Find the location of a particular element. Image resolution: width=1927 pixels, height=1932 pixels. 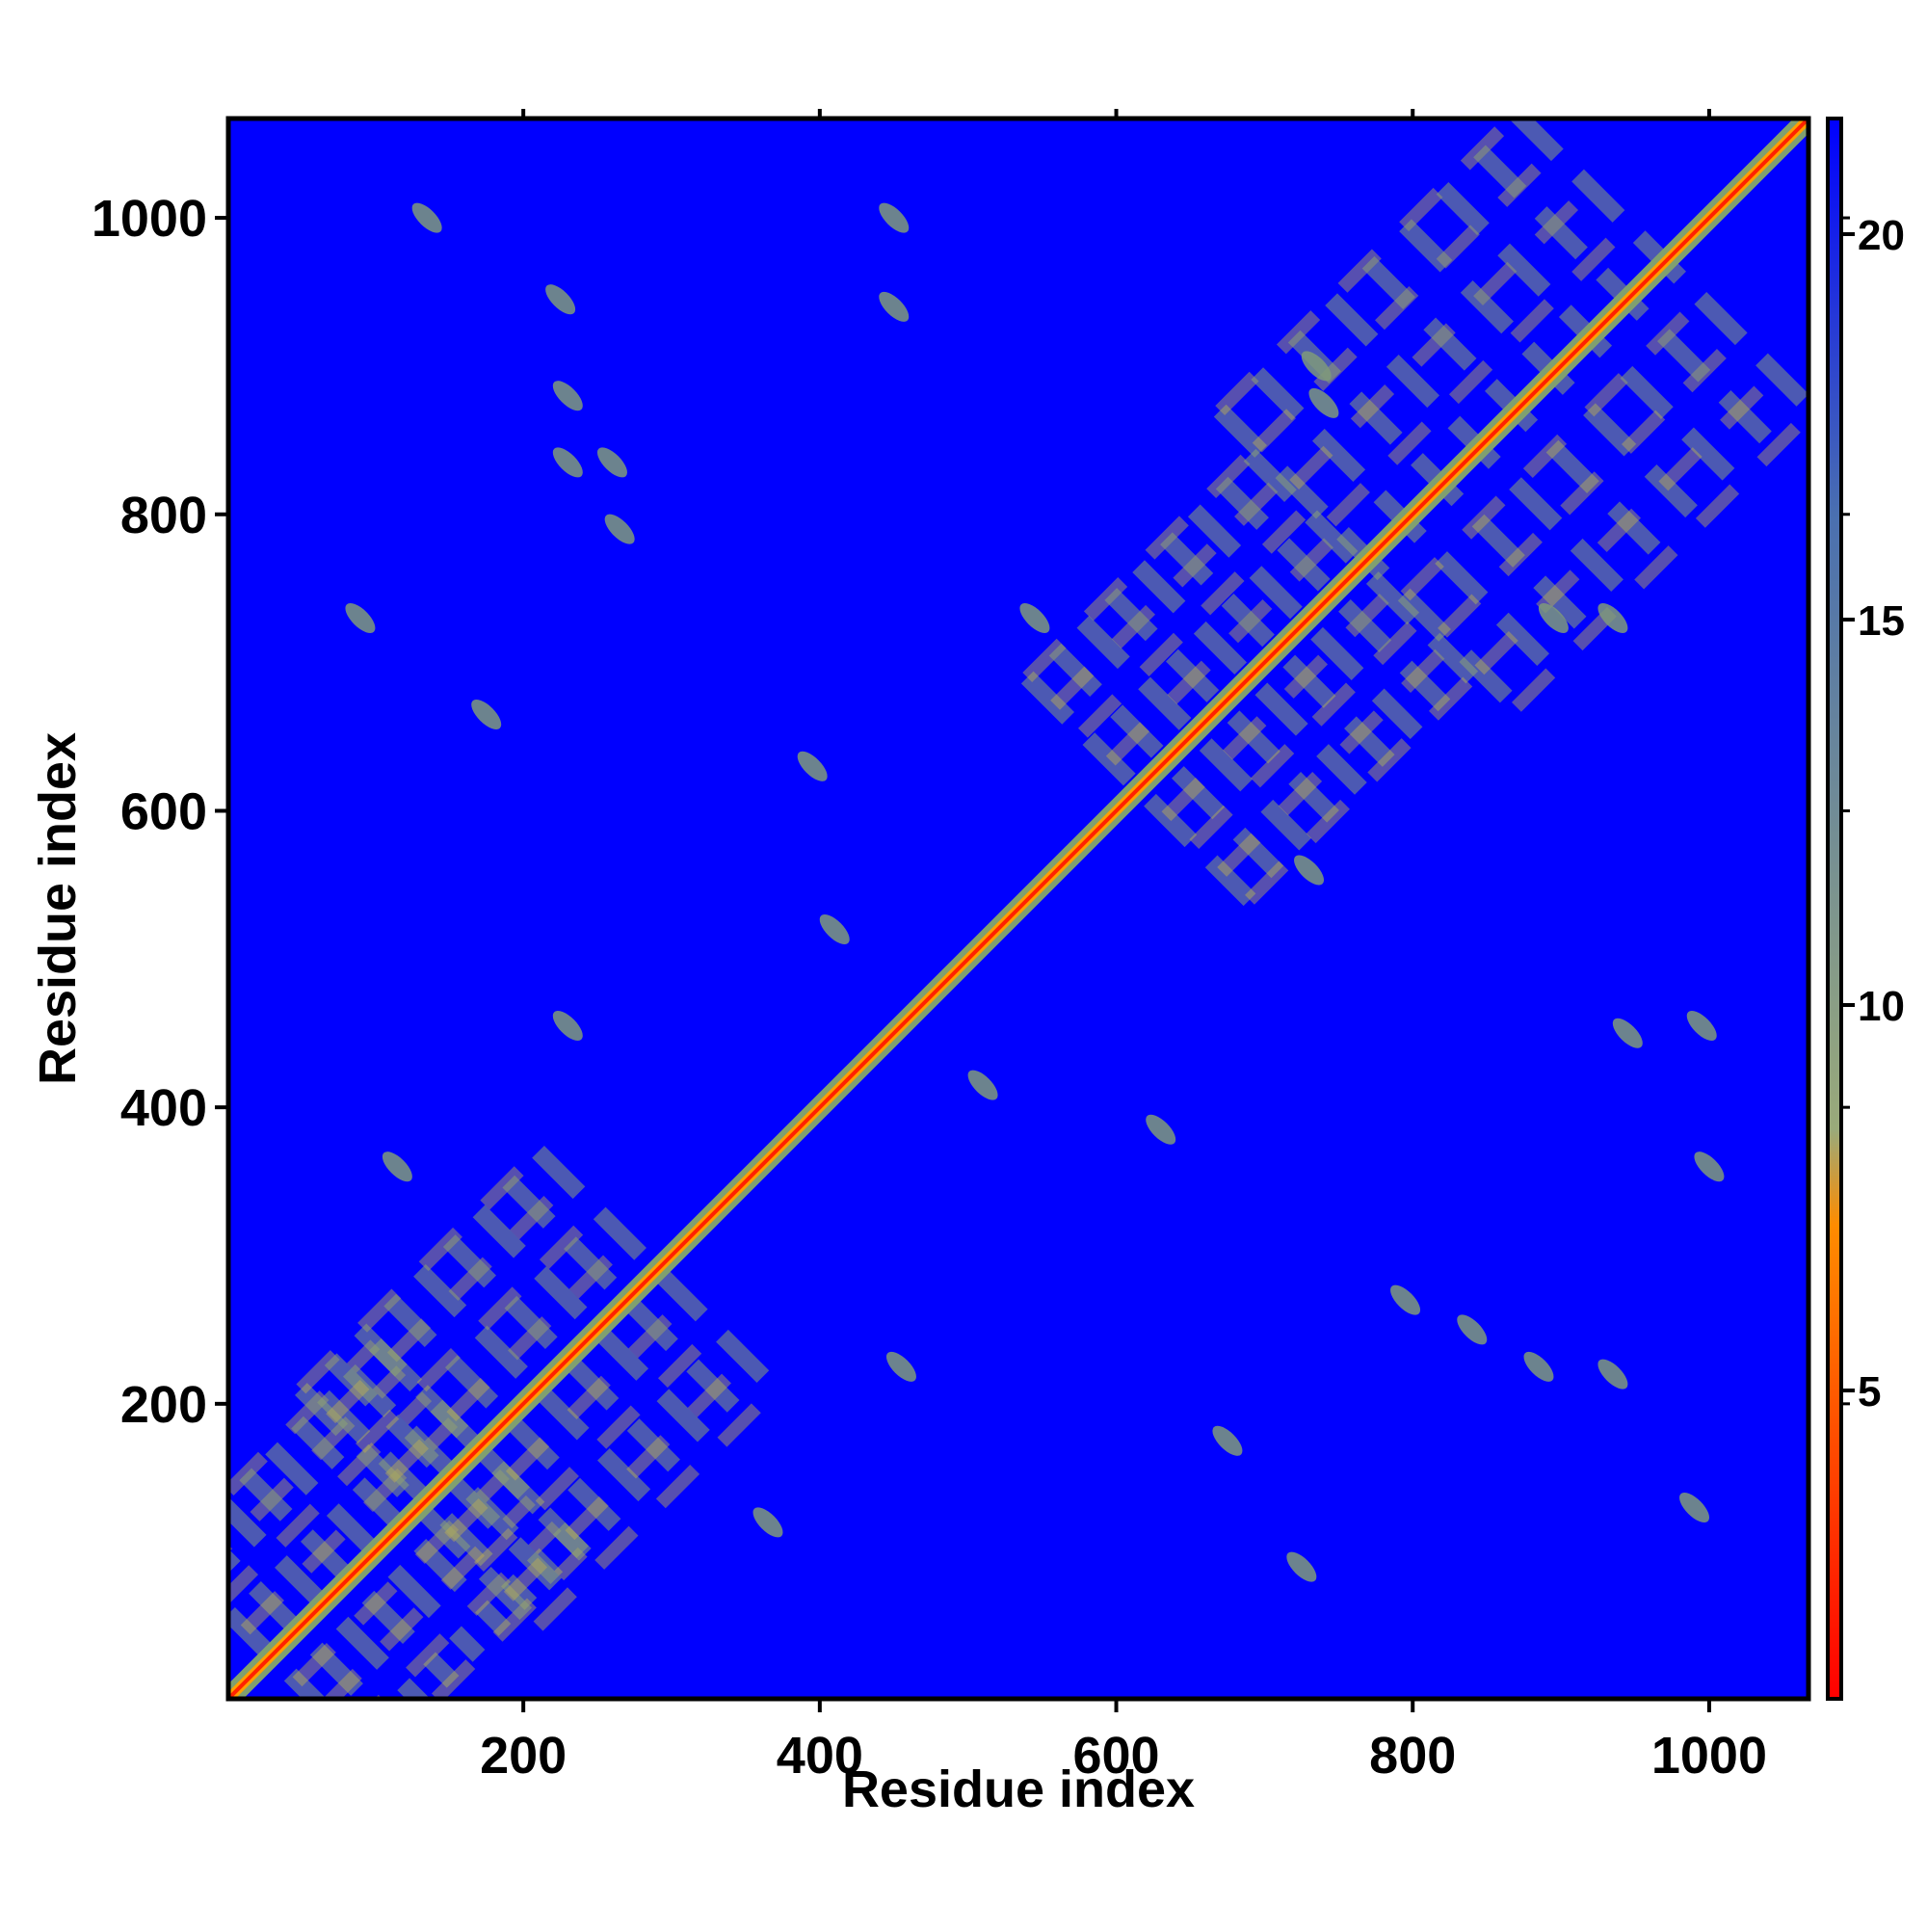

y-axis: 200 400 600 800 1000 is located at coordinates (160, 812).